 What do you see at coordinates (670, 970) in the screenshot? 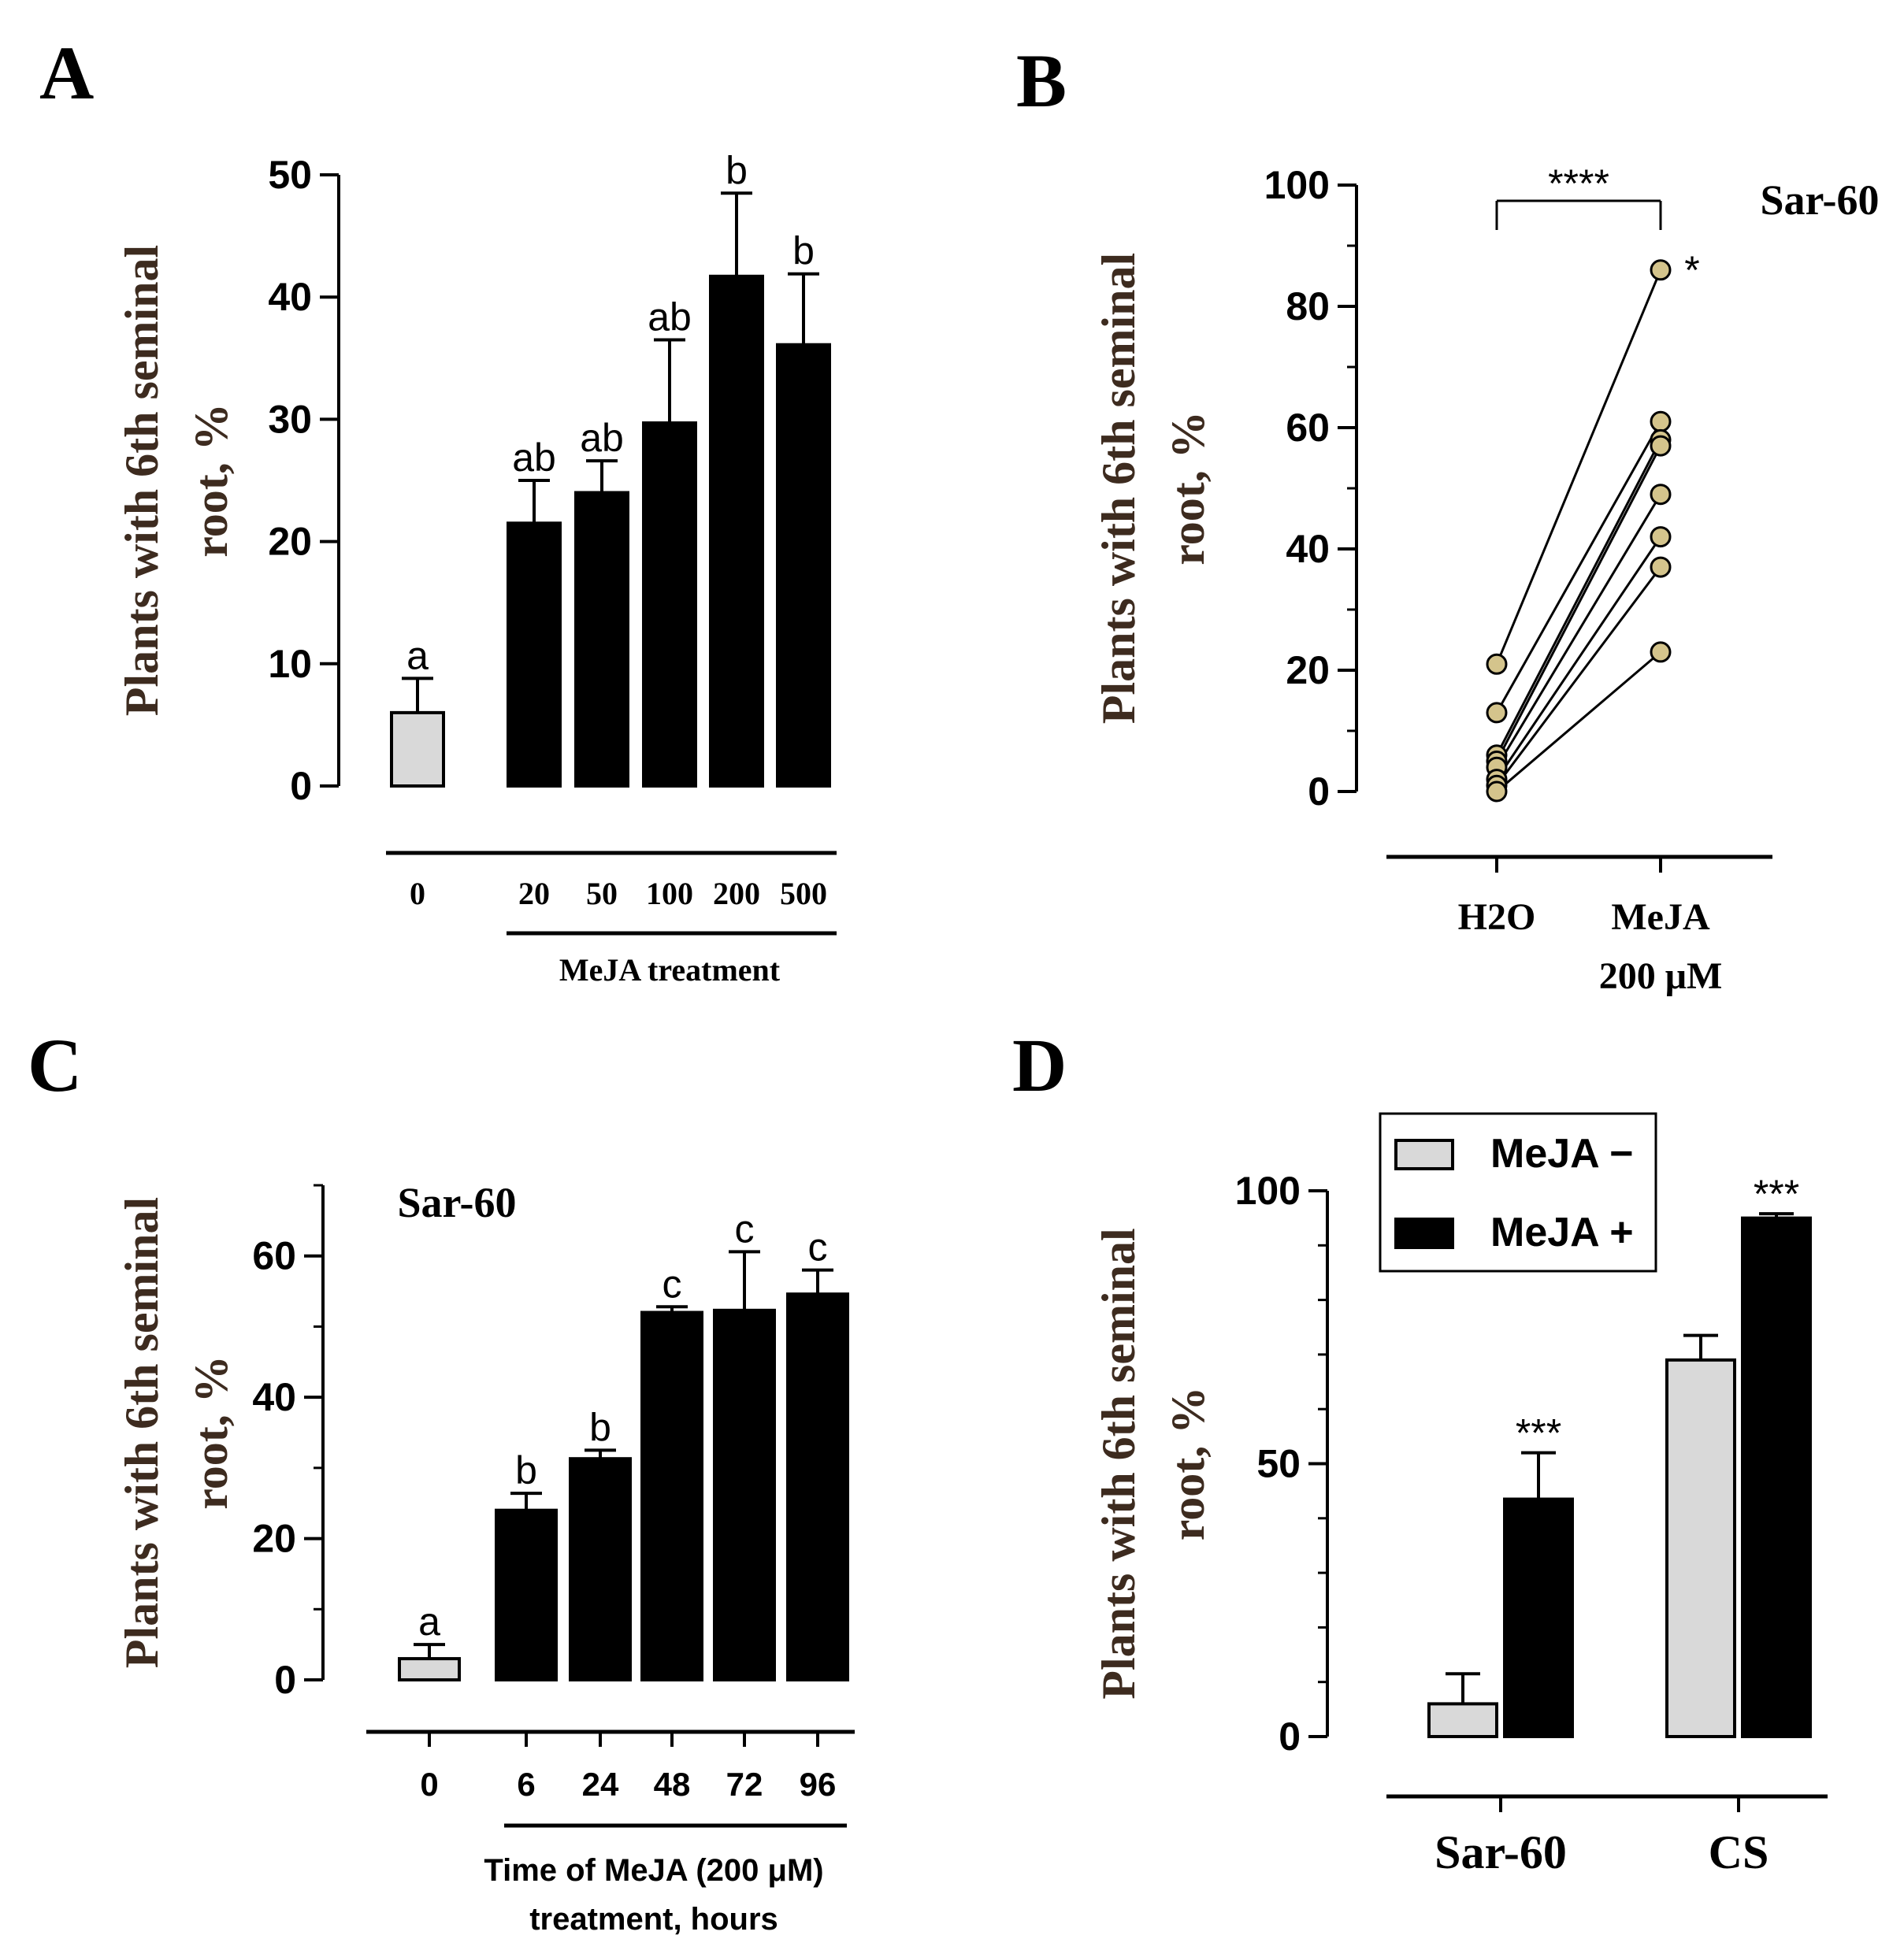
I see `group-label: MeJA treatment` at bounding box center [670, 970].